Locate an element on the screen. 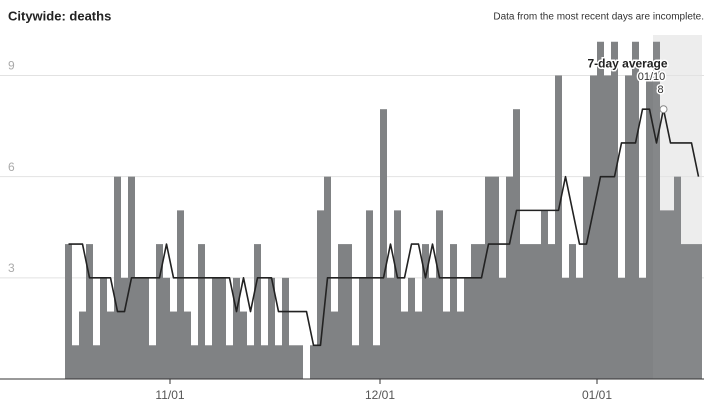  annotation-marker is located at coordinates (663, 109).